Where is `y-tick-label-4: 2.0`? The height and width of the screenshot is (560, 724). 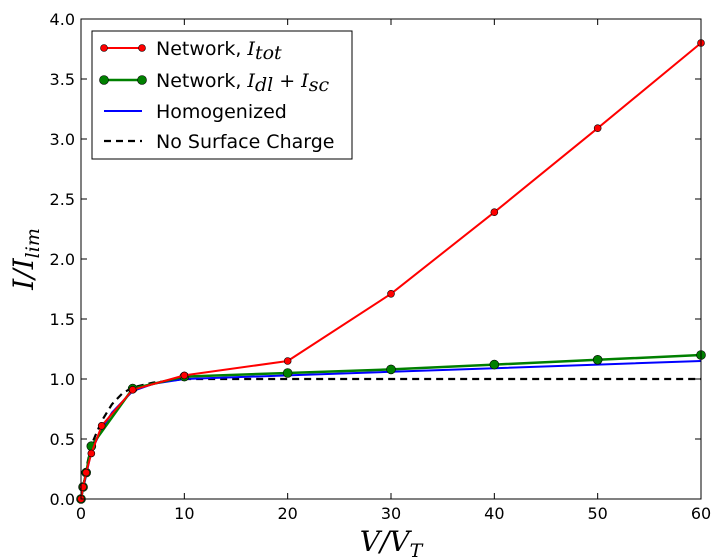 y-tick-label-4: 2.0 is located at coordinates (62, 259).